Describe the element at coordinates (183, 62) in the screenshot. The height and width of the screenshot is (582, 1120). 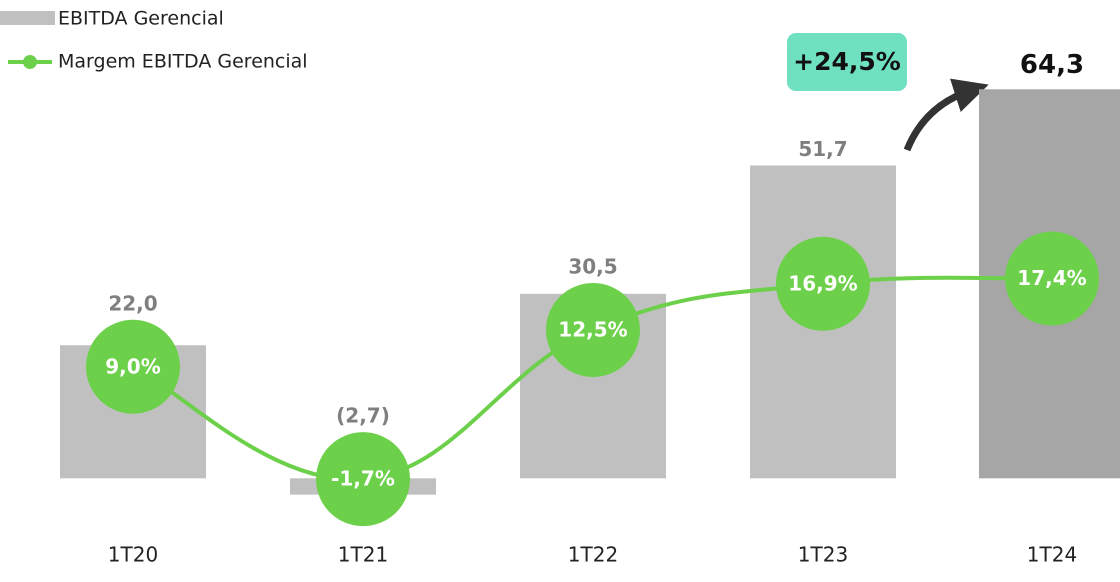
I see `legend-label: Margem EBITDA Gerencial` at that location.